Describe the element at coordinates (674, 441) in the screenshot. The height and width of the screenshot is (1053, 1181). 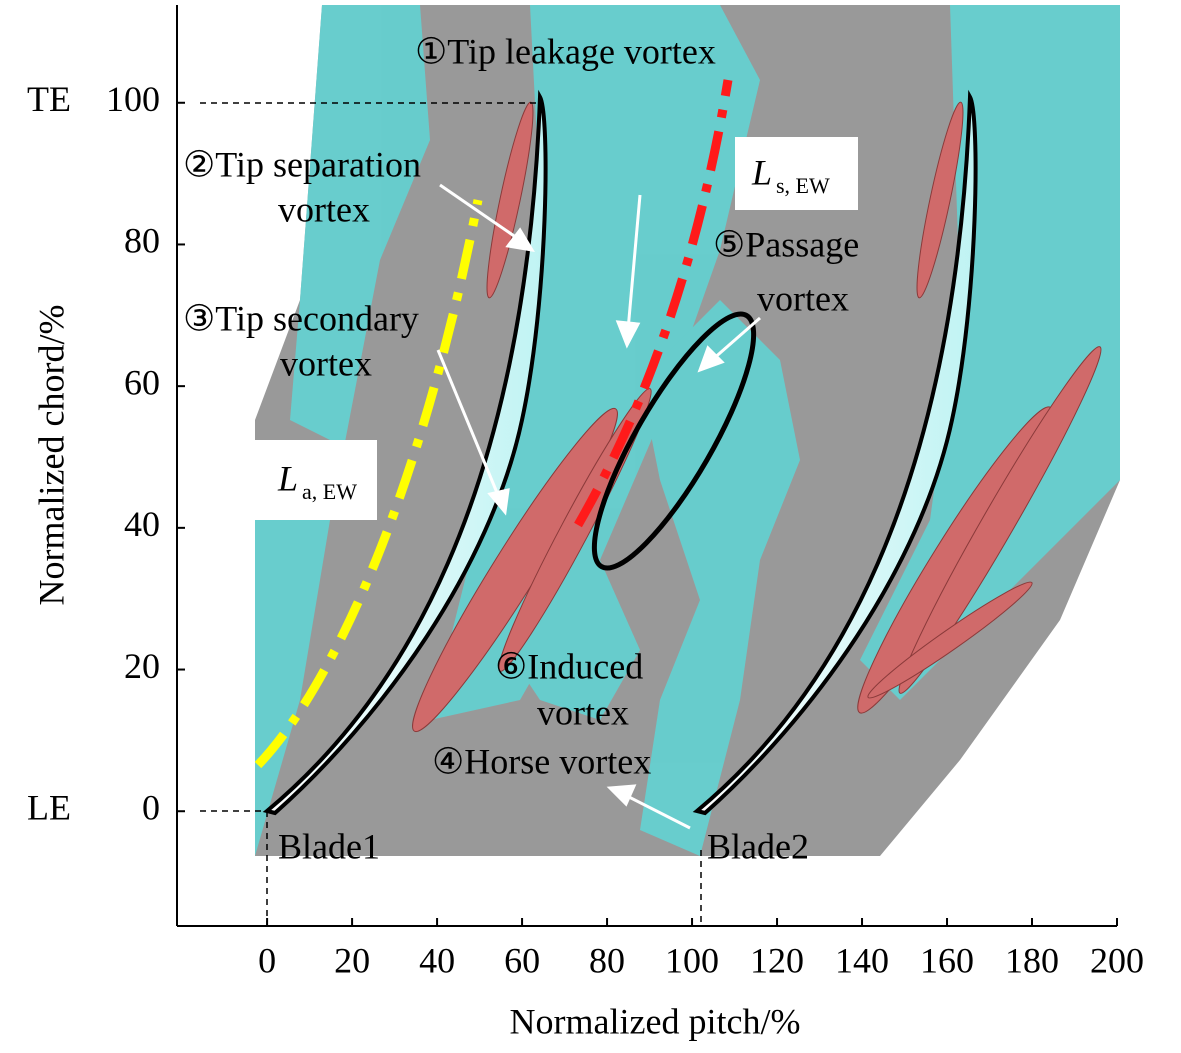
I see `passage-vortex-marker` at that location.